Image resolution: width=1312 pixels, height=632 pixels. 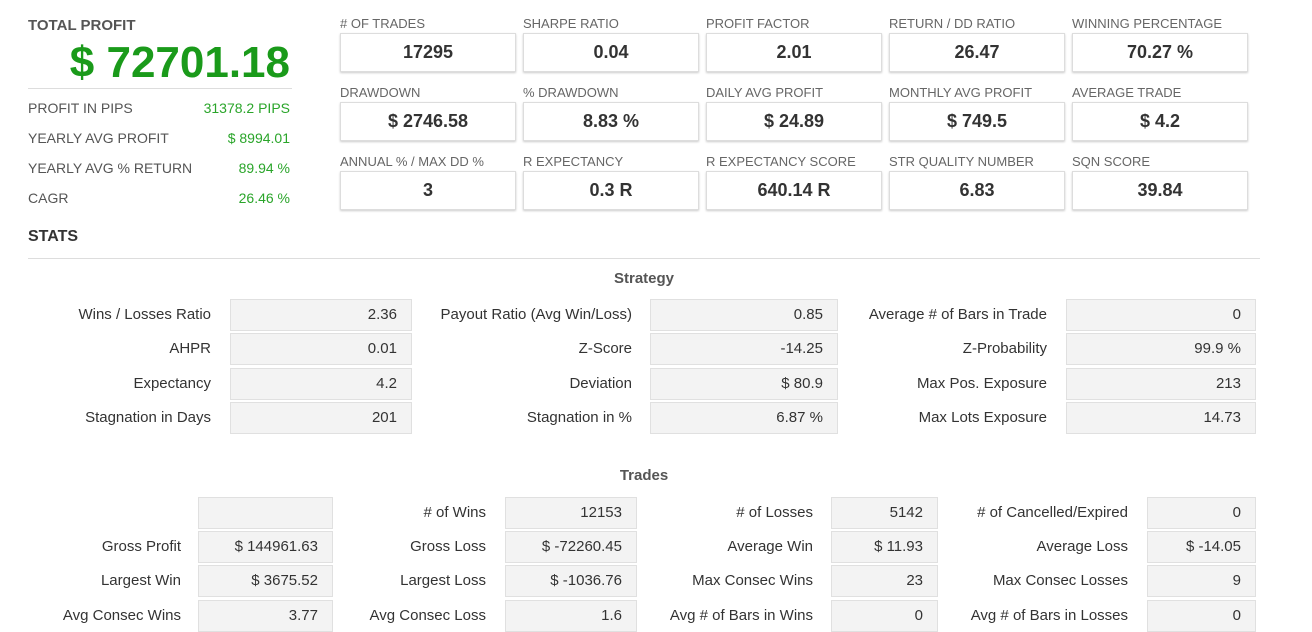 I want to click on stat-label: Avg # of Bars in Wins, so click(x=741, y=615).